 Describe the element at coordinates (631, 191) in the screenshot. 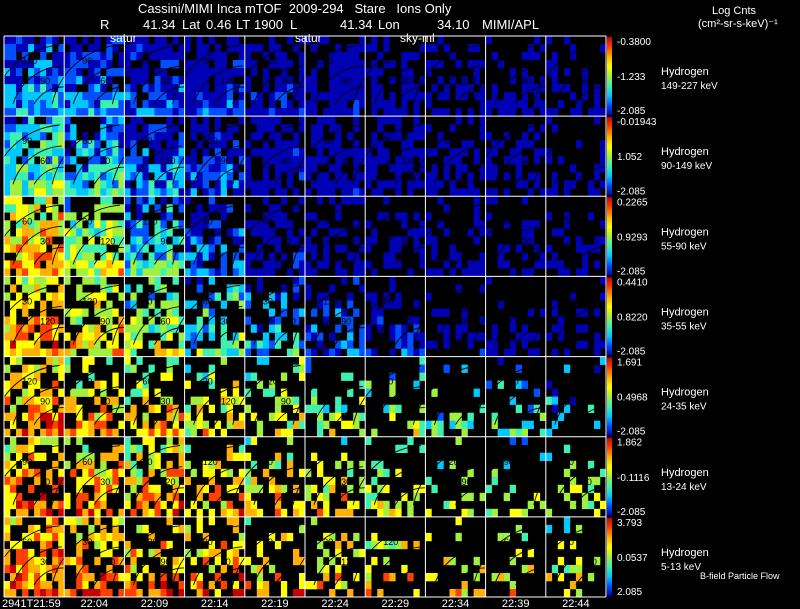

I see `colorbar-min-label: -2.085` at that location.